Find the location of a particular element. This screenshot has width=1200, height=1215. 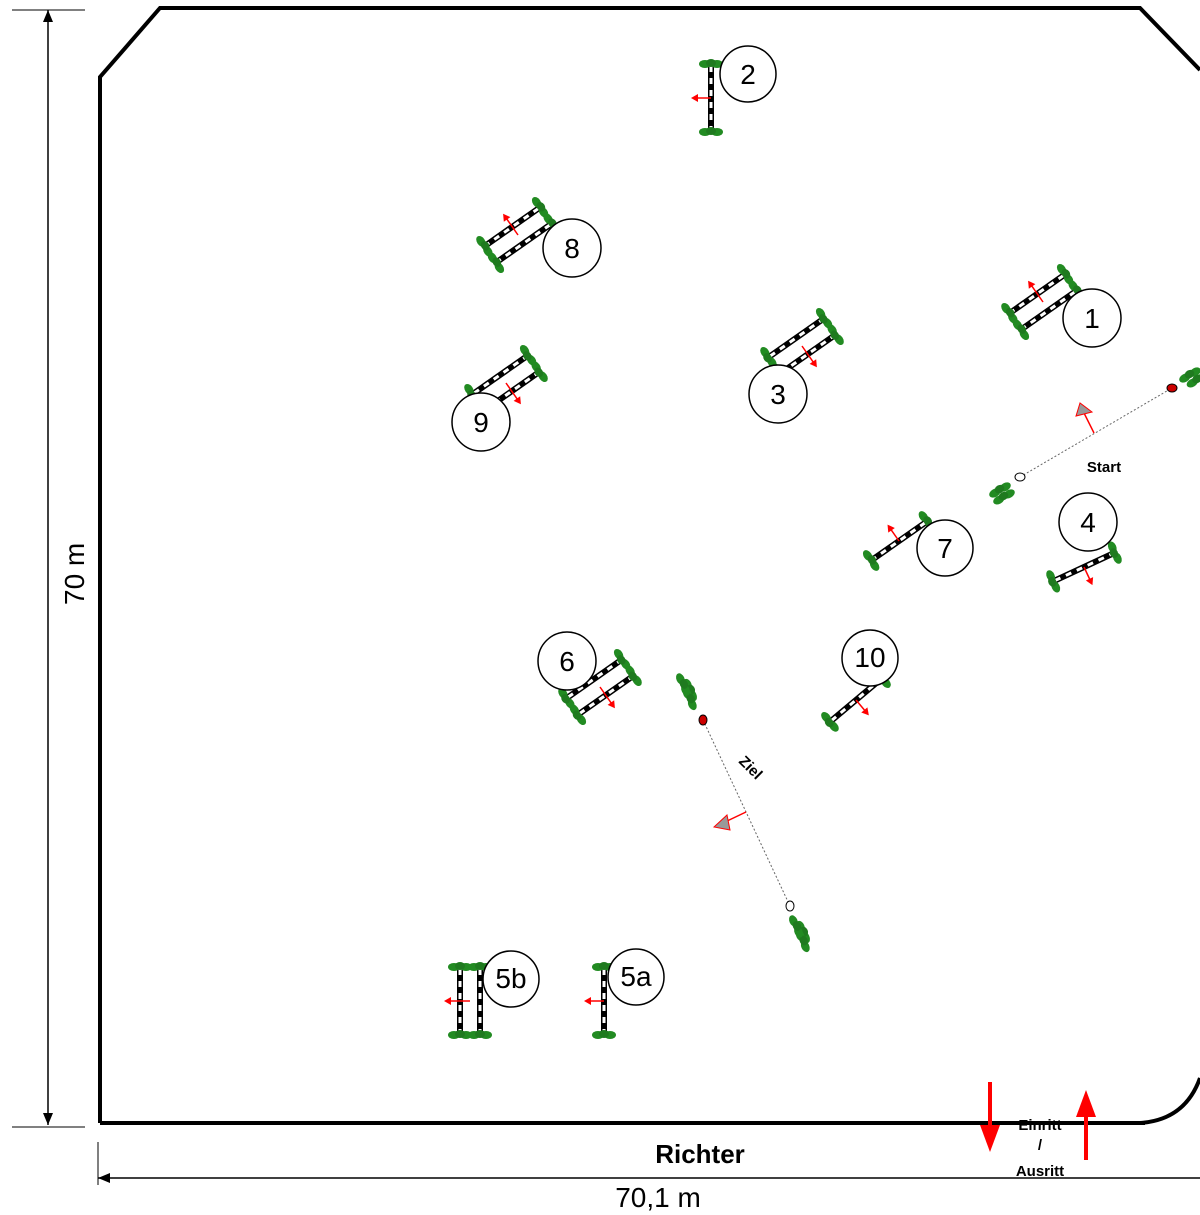

obstacle-7-label: 7 is located at coordinates (945, 548).